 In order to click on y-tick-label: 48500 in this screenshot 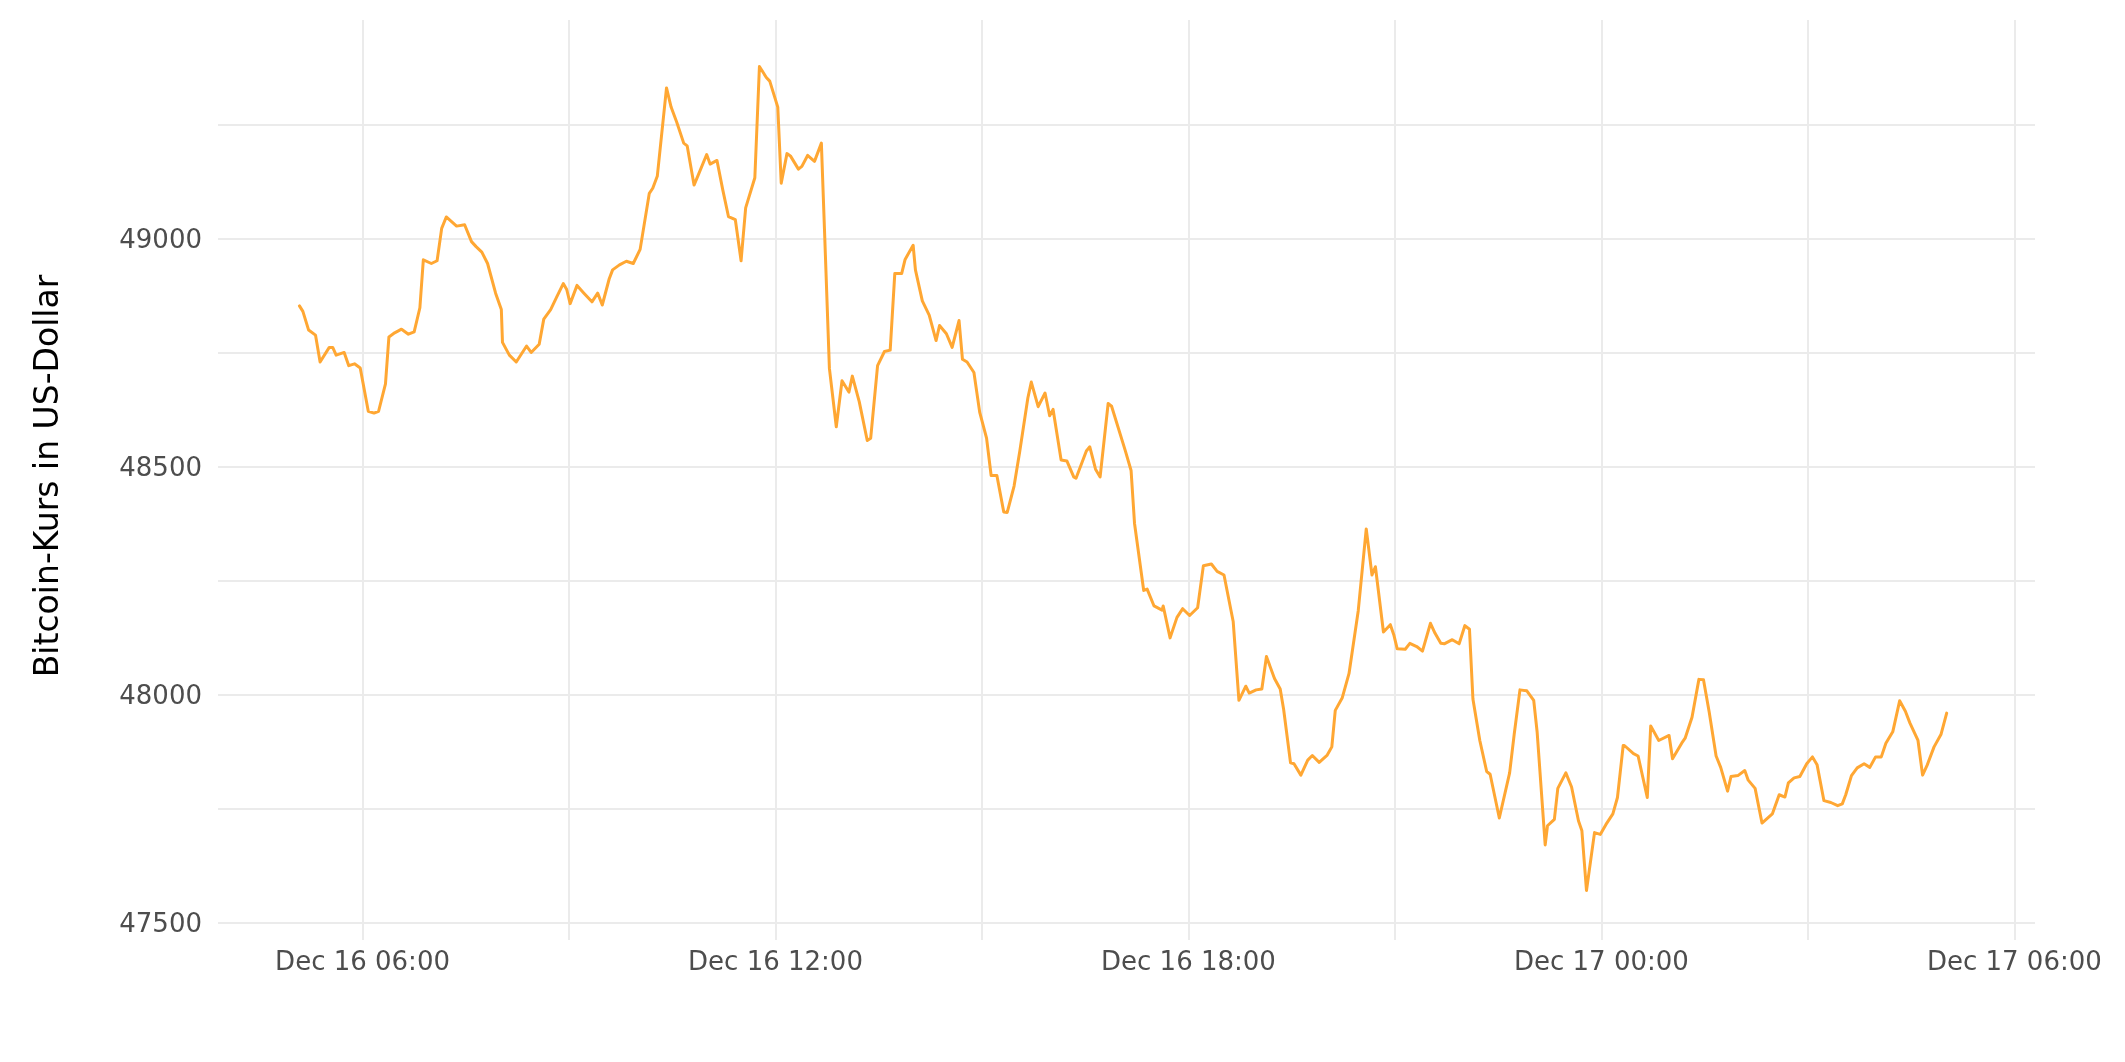, I will do `click(160, 466)`.